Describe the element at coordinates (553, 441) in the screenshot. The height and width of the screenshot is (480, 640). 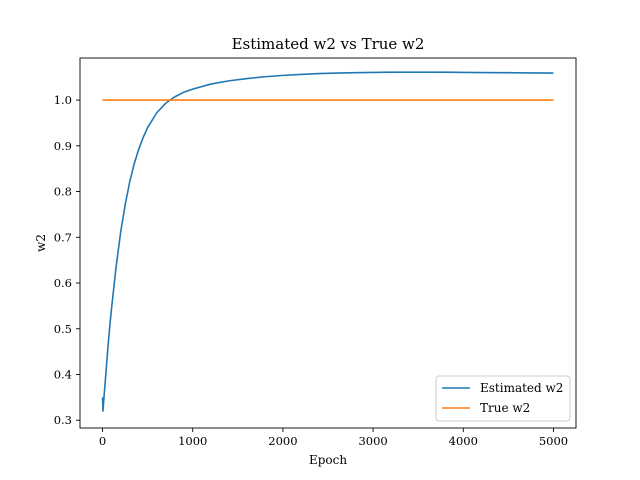
I see `x-tick-label: 5000` at that location.